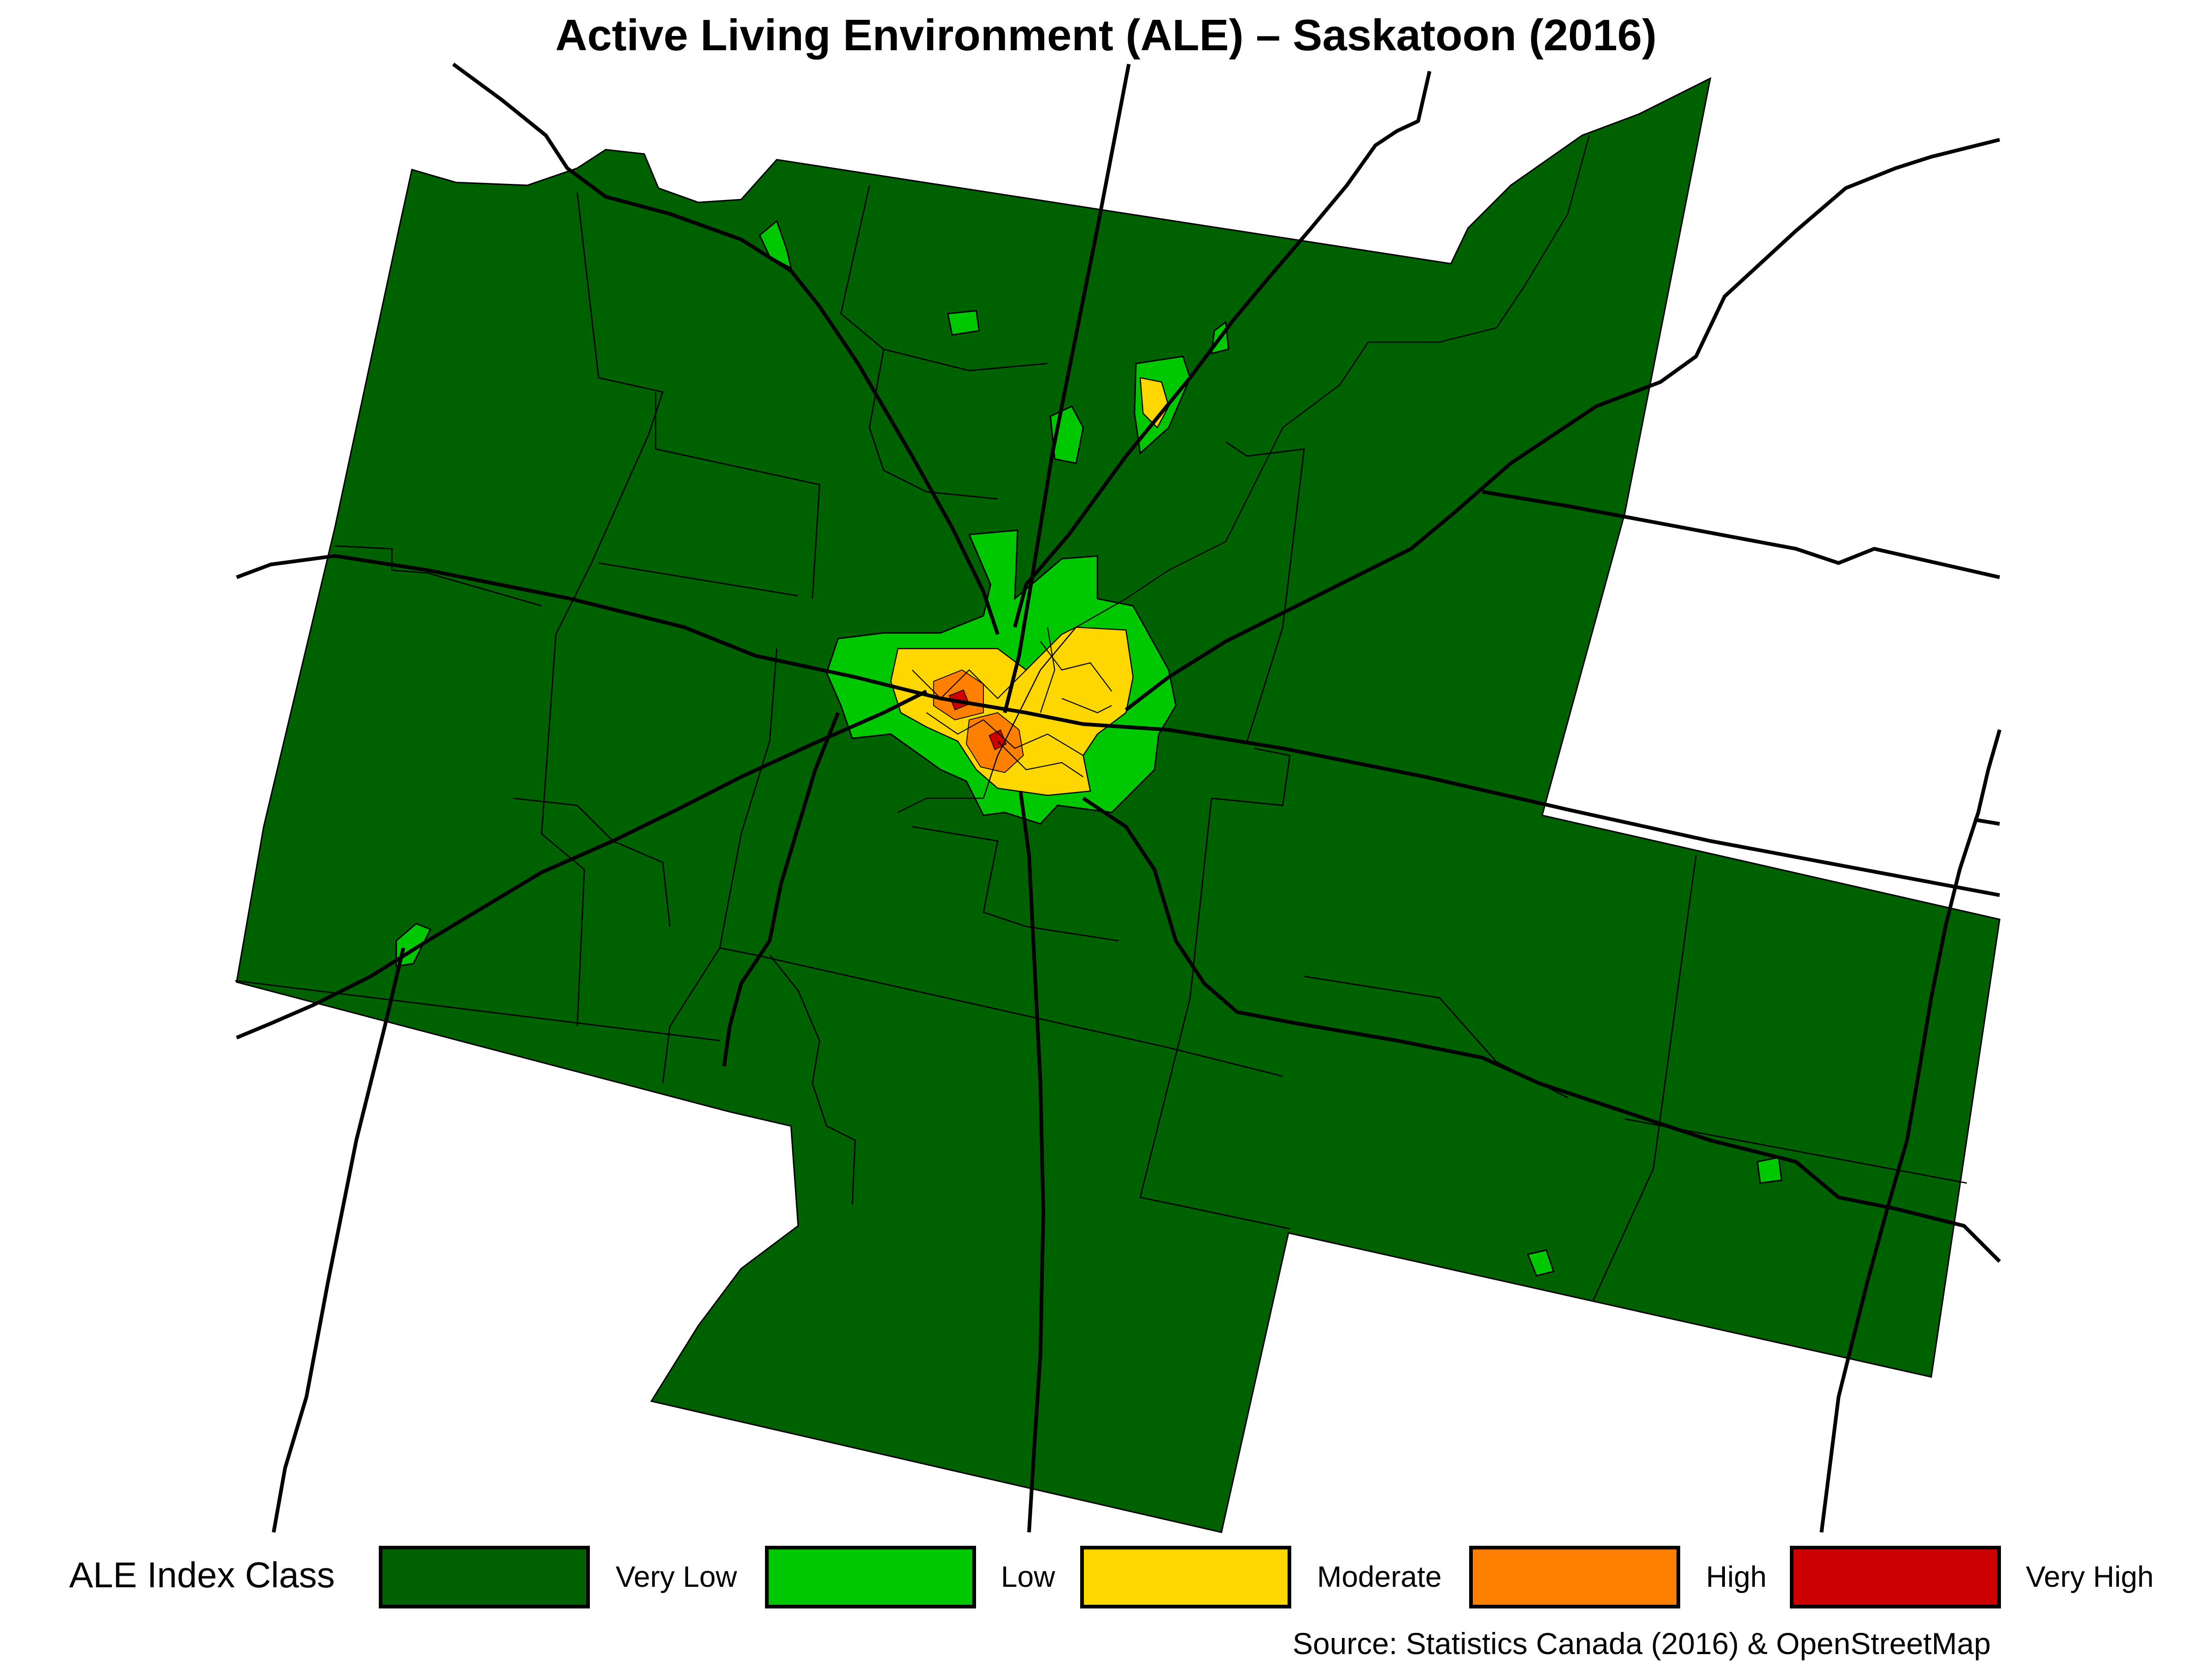 Image resolution: width=2212 pixels, height=1661 pixels. Describe the element at coordinates (202, 1575) in the screenshot. I see `legend-title: ALE Index Class` at that location.